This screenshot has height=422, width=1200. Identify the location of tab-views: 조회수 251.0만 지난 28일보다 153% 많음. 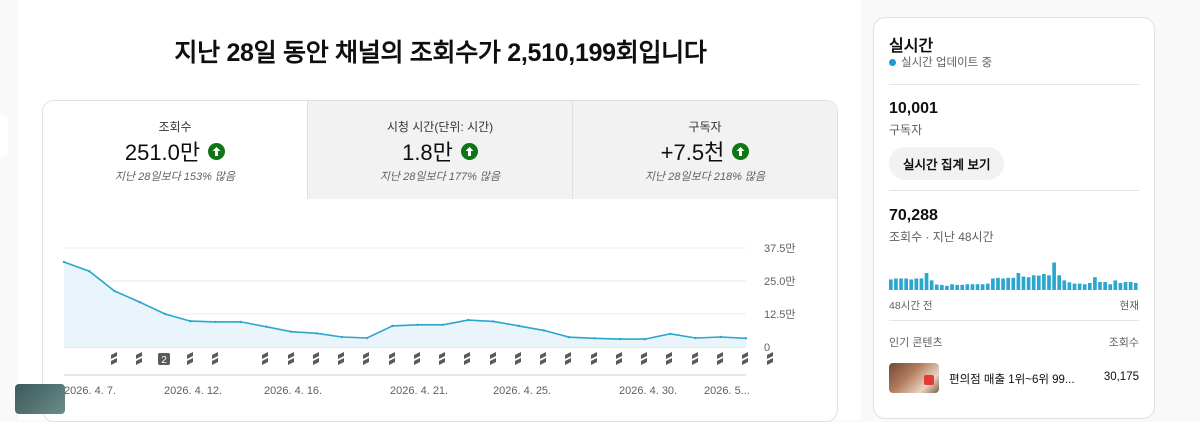
(175, 150).